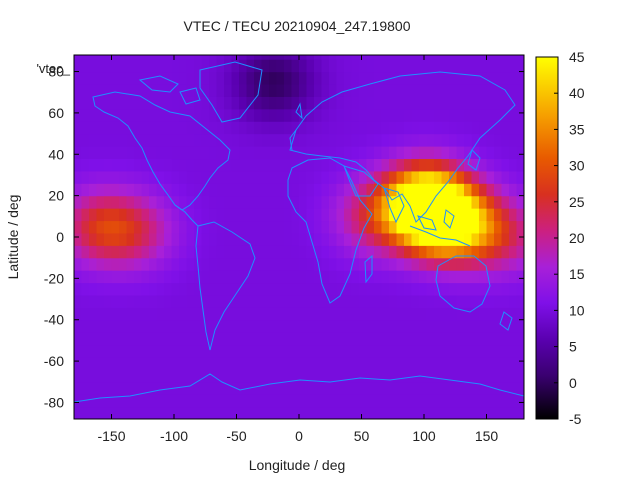 This screenshot has width=640, height=480. What do you see at coordinates (577, 238) in the screenshot?
I see `colorbar-tick-label: 20` at bounding box center [577, 238].